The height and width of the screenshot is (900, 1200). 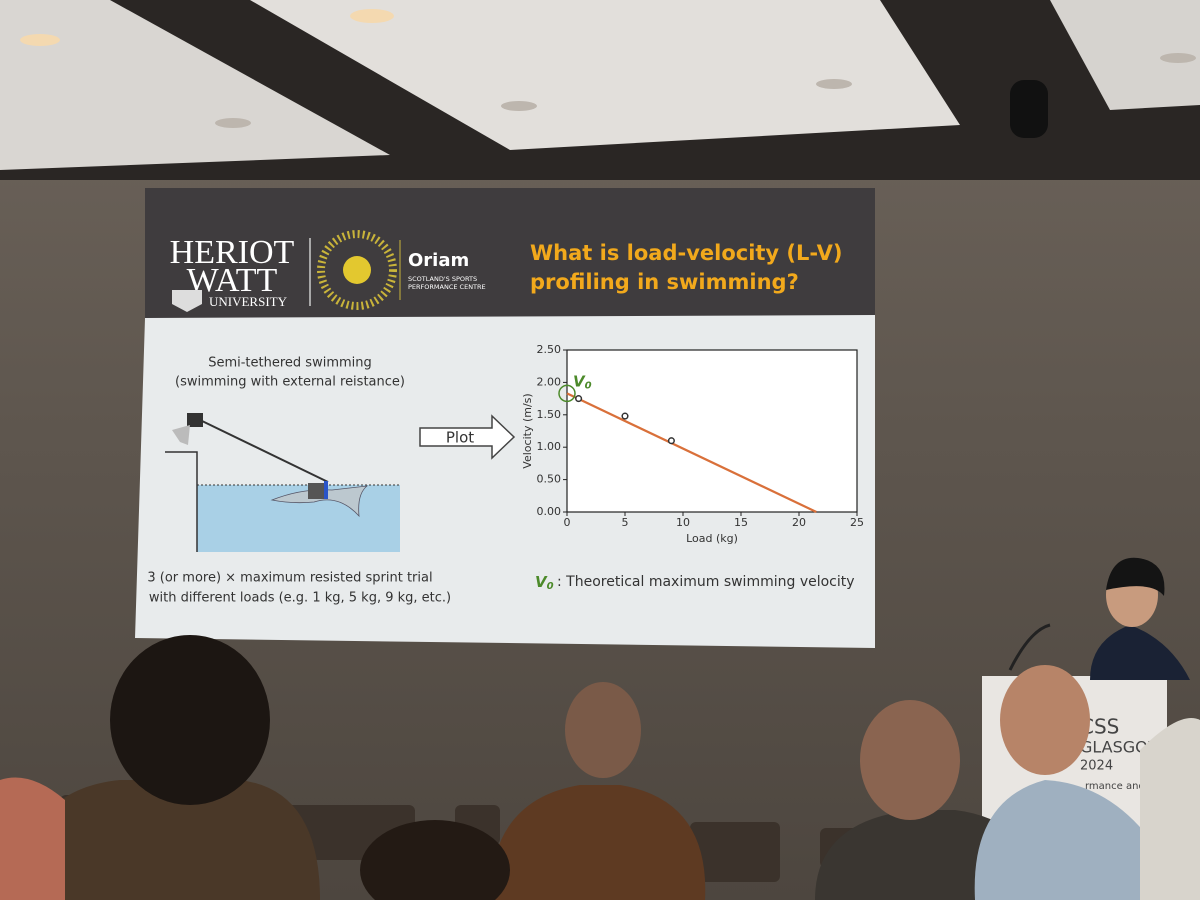 What do you see at coordinates (181, 501) in the screenshot?
I see `pool-wall` at bounding box center [181, 501].